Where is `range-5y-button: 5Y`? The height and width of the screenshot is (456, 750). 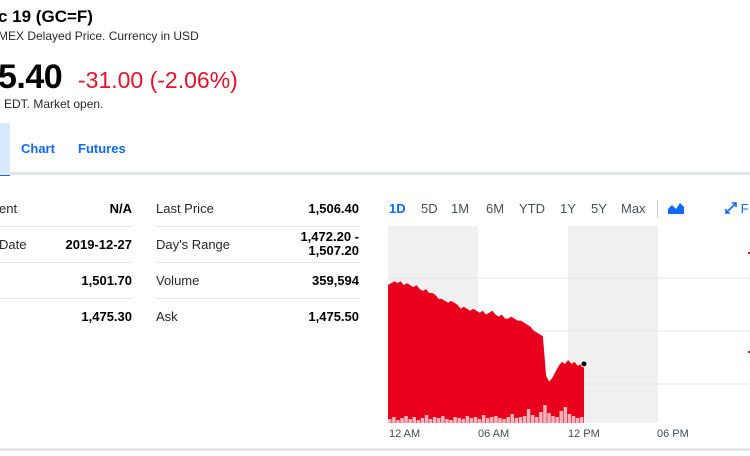
range-5y-button: 5Y is located at coordinates (599, 208).